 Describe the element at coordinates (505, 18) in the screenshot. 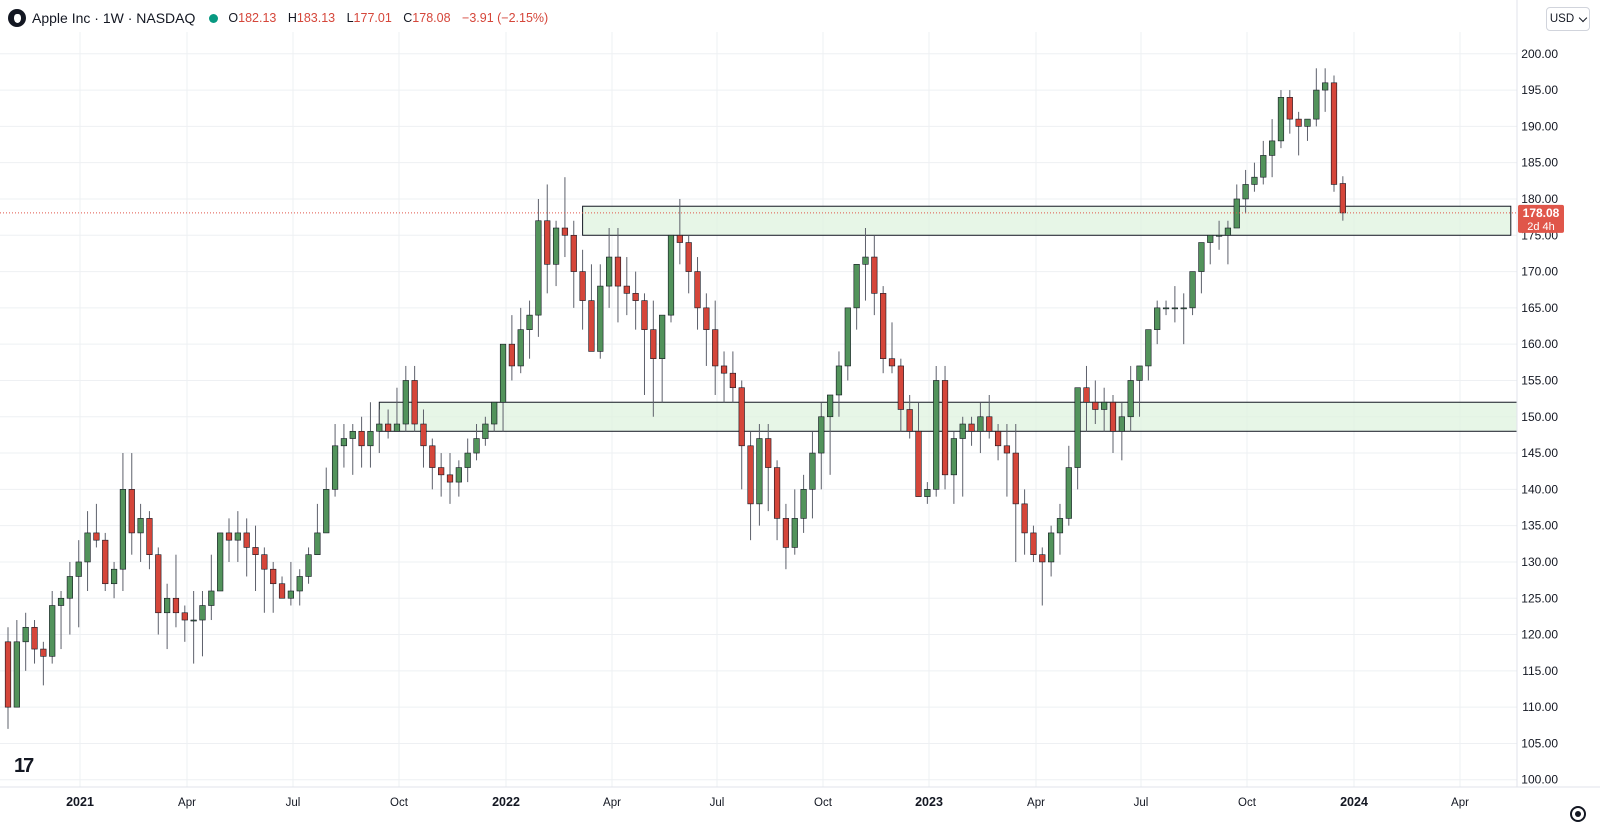

I see `change-value: −3.91 (−2.15%)` at that location.